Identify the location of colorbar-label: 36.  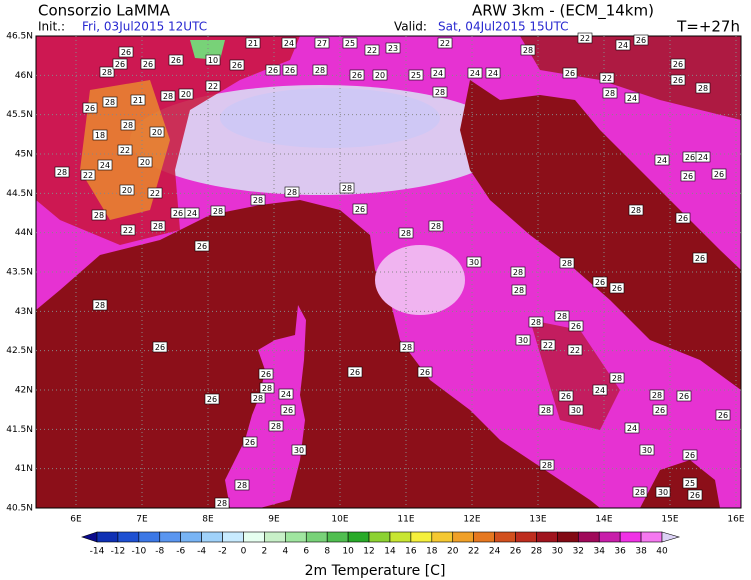
(620, 552).